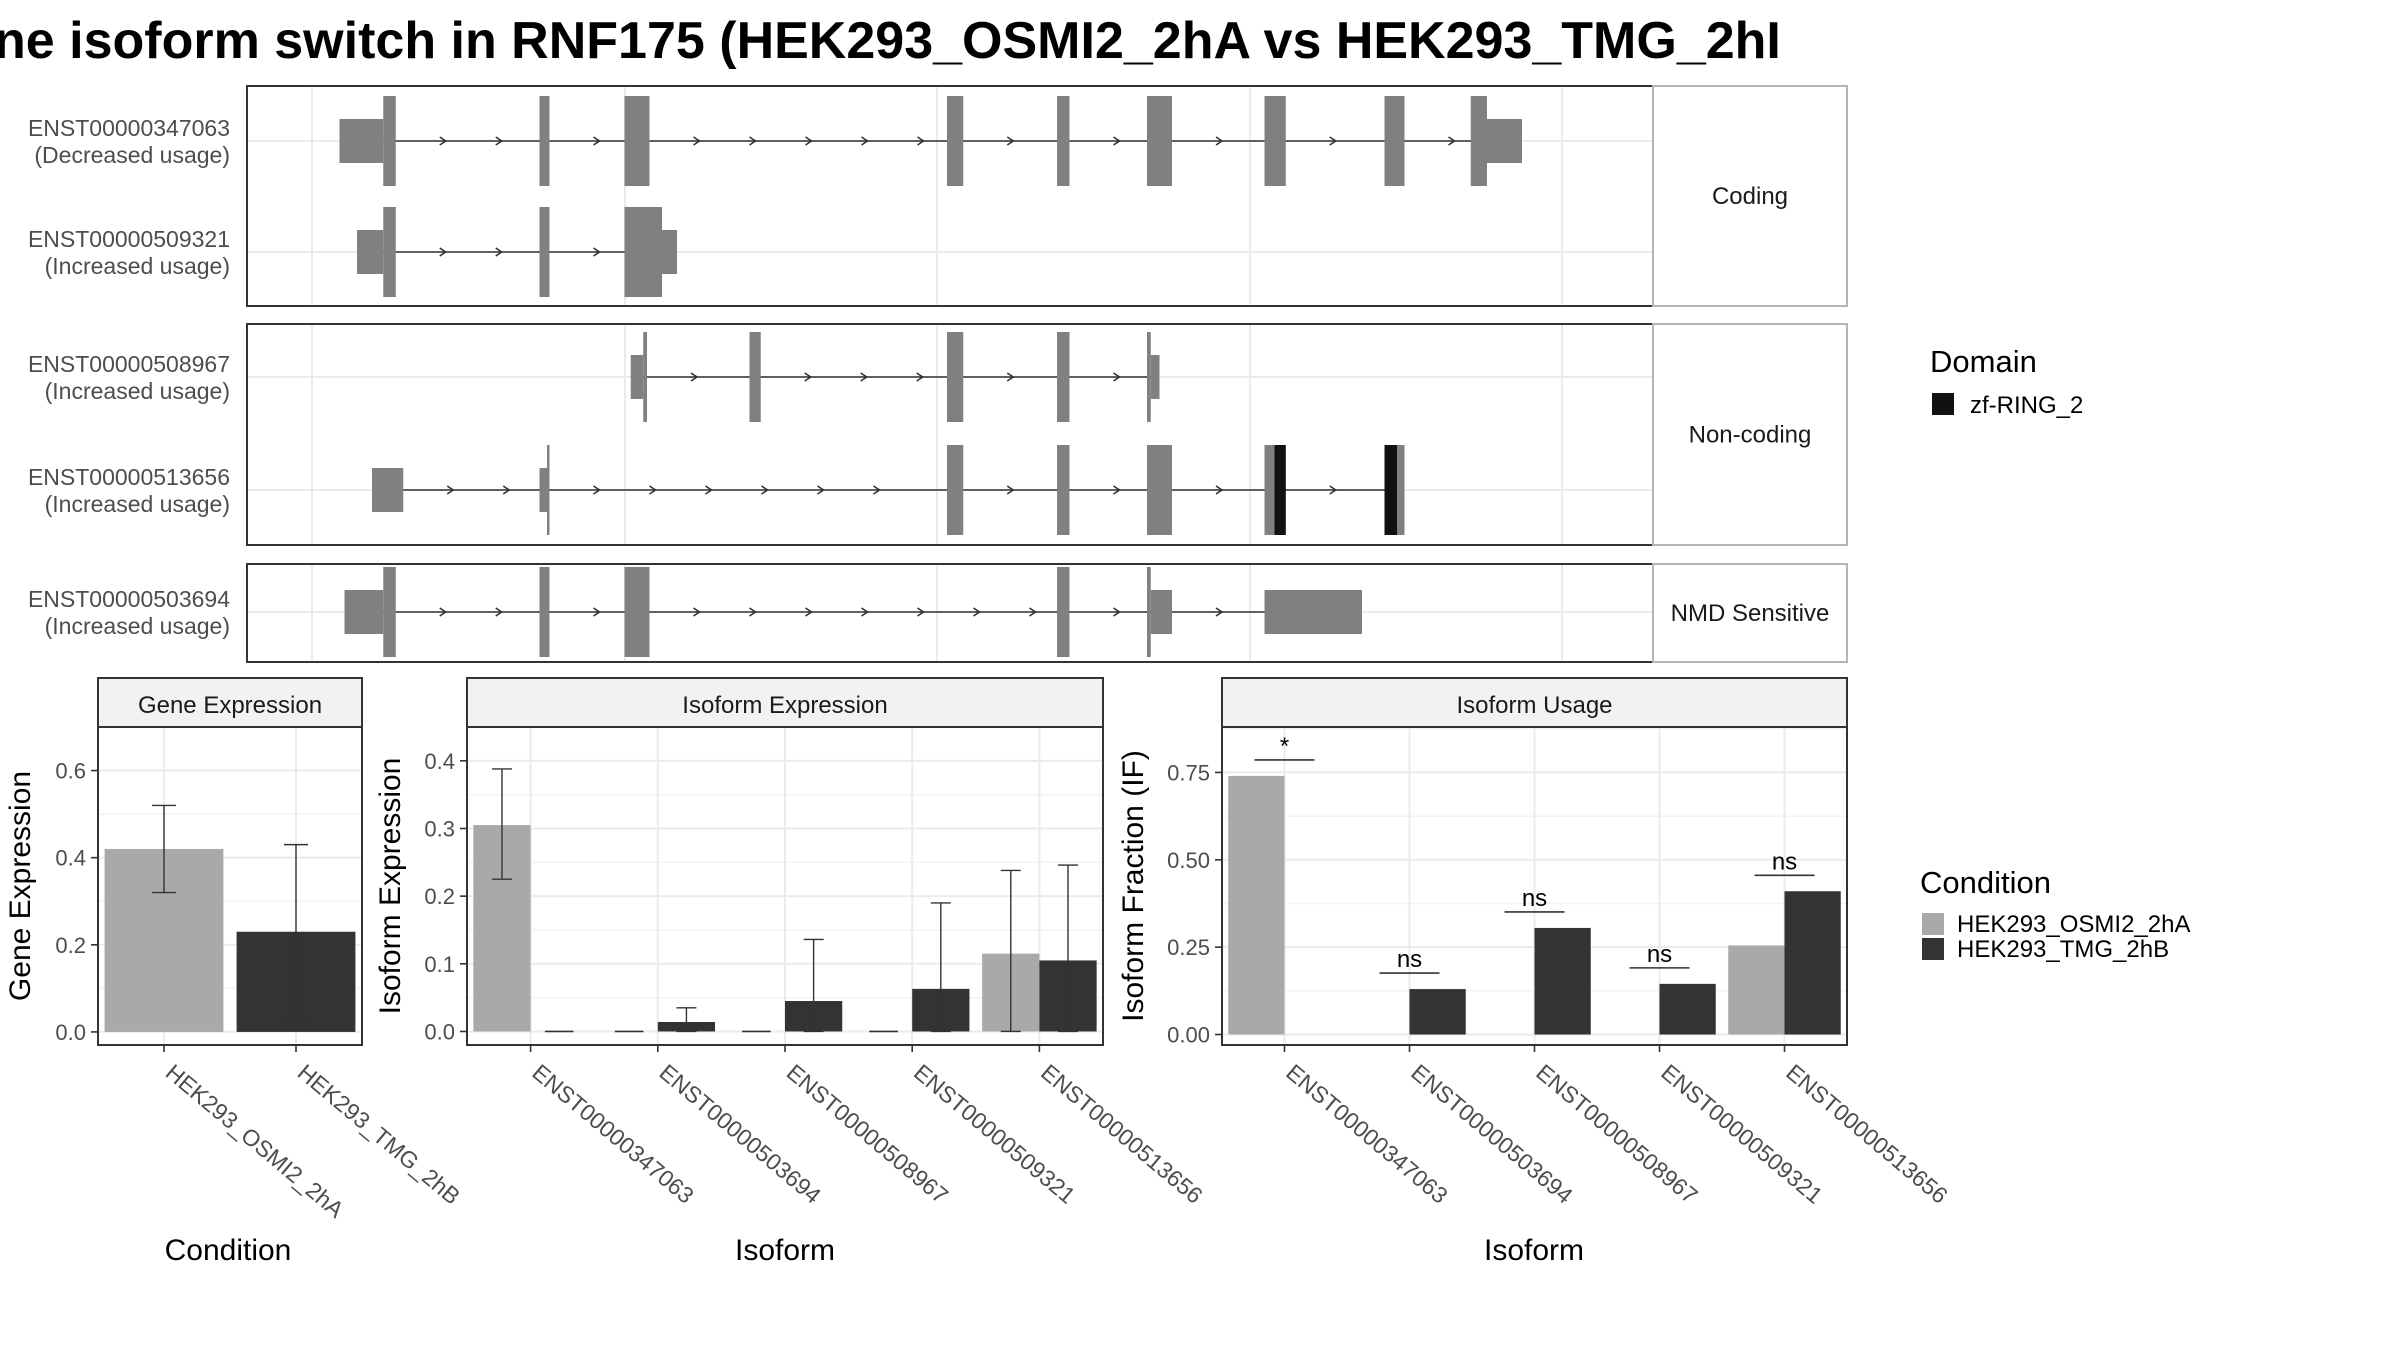  What do you see at coordinates (784, 705) in the screenshot?
I see `panel-title: Isoform Expression` at bounding box center [784, 705].